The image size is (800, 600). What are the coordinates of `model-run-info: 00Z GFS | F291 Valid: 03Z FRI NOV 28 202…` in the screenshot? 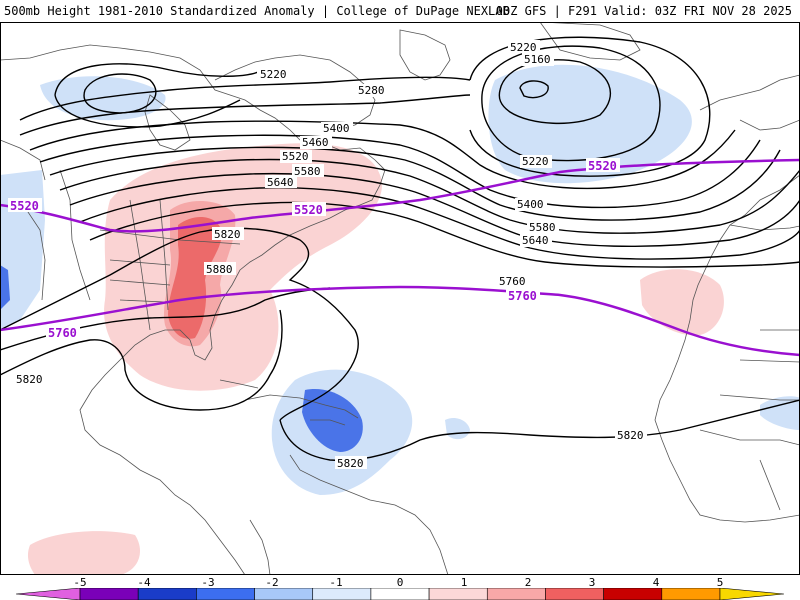 It's located at (643, 11).